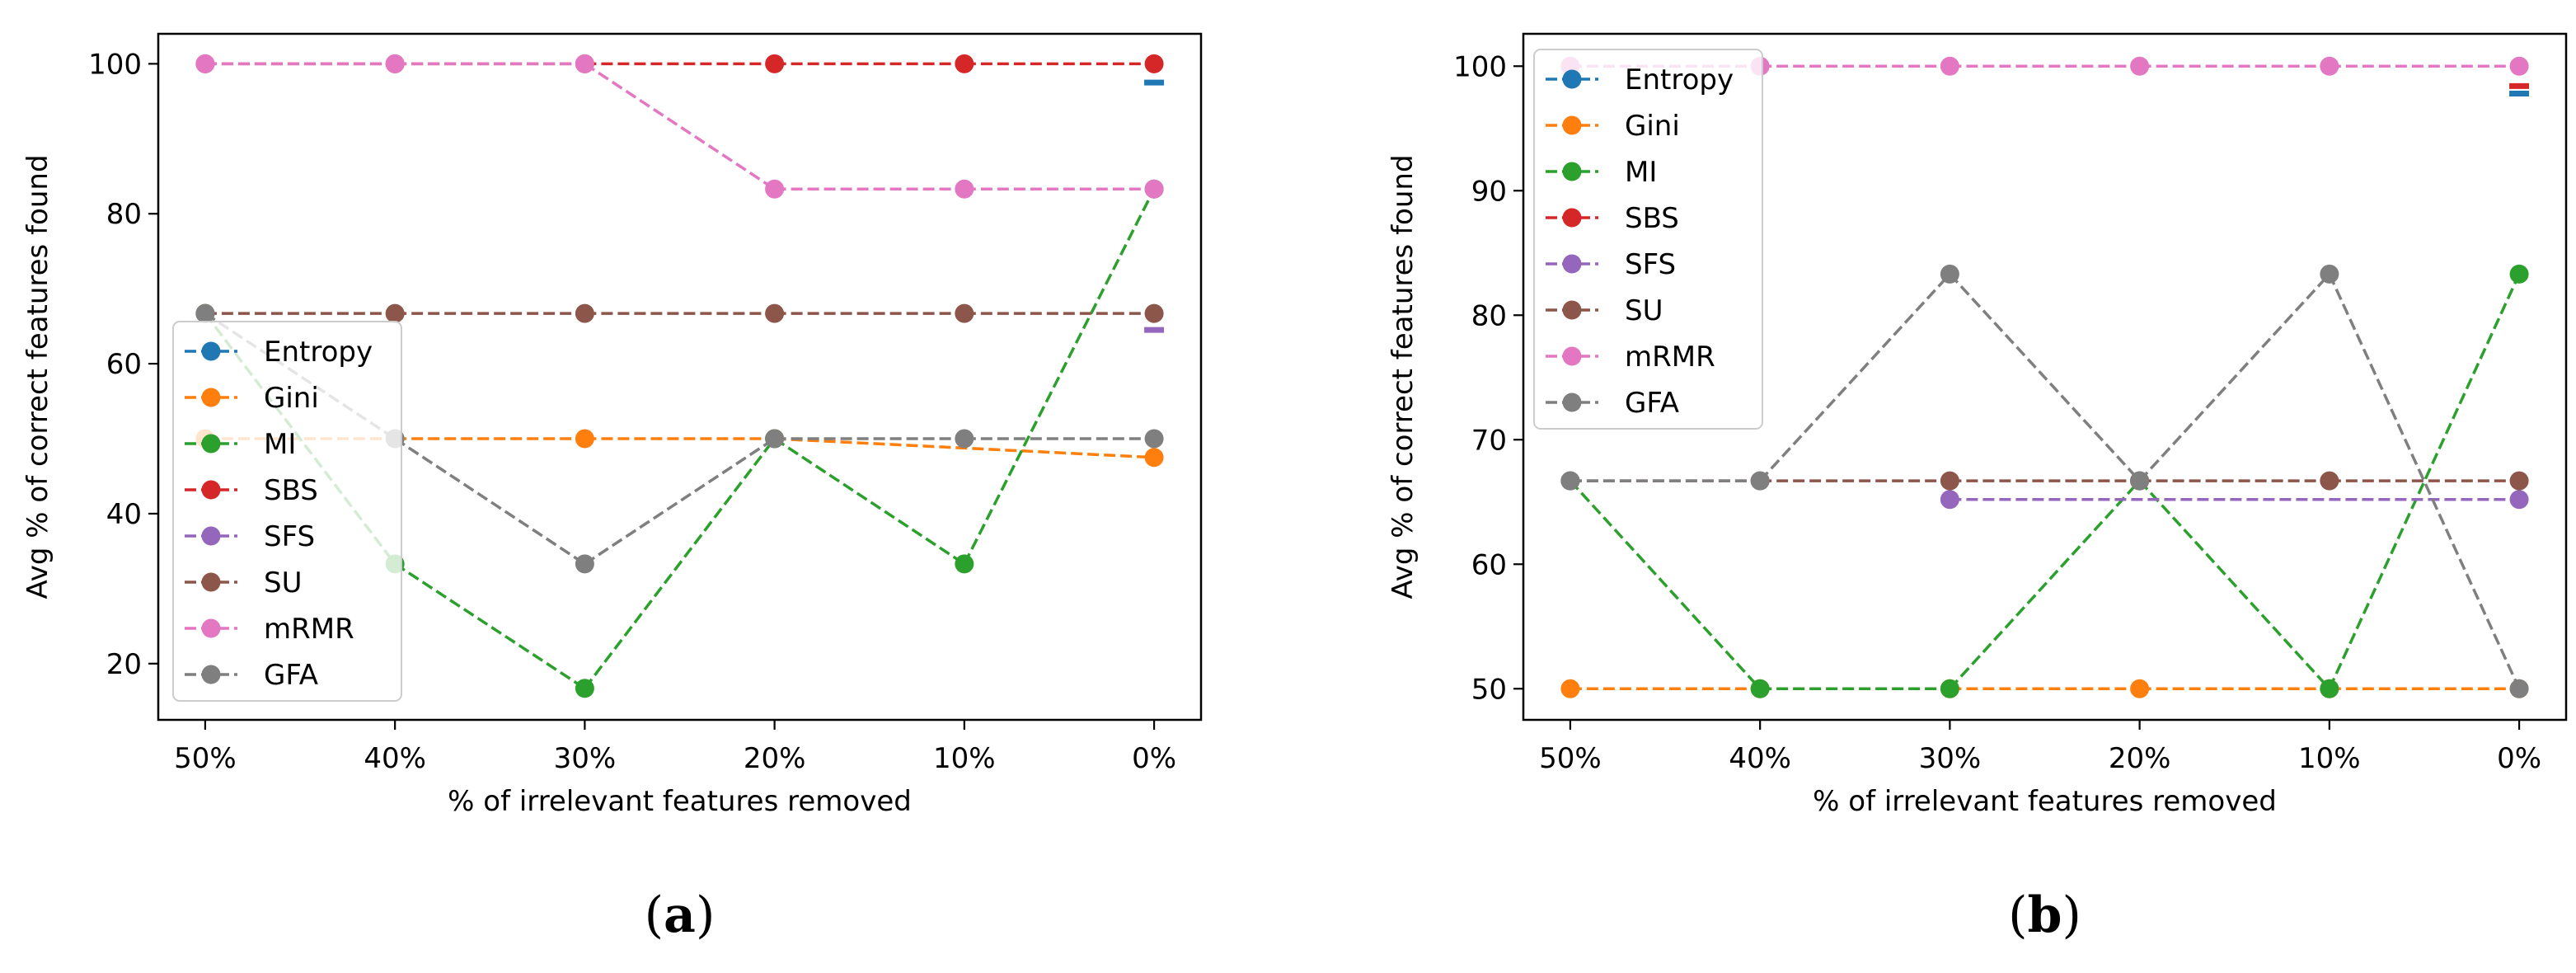  I want to click on chart-a-legend-entry-mi-label: MI, so click(280, 445).